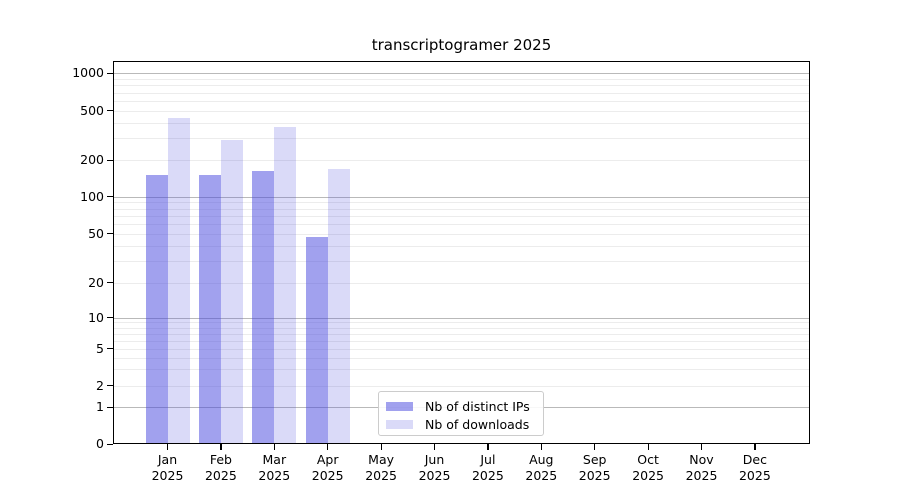  What do you see at coordinates (92, 159) in the screenshot?
I see `y-tick-label: 200` at bounding box center [92, 159].